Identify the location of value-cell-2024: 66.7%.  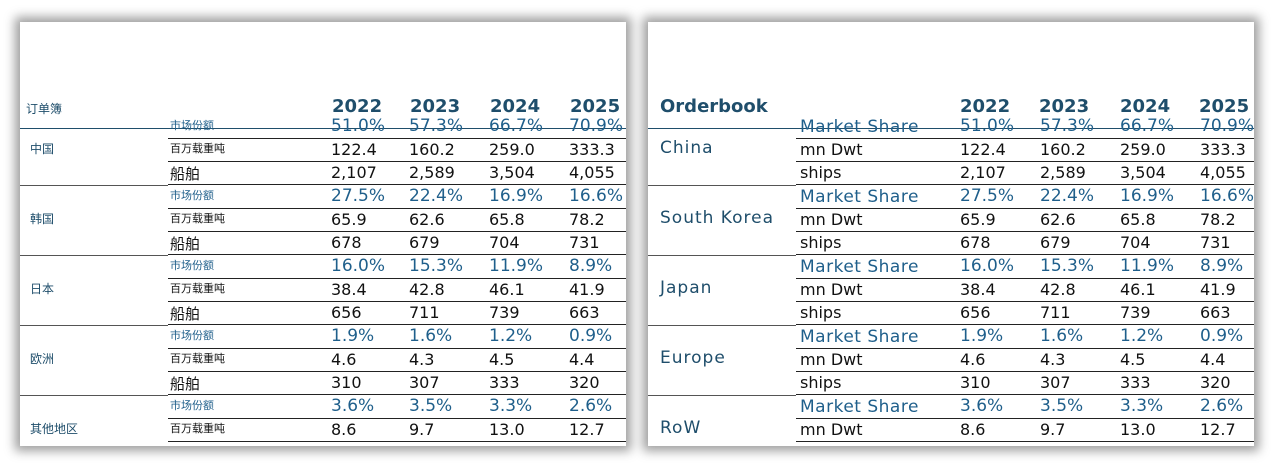
(516, 126).